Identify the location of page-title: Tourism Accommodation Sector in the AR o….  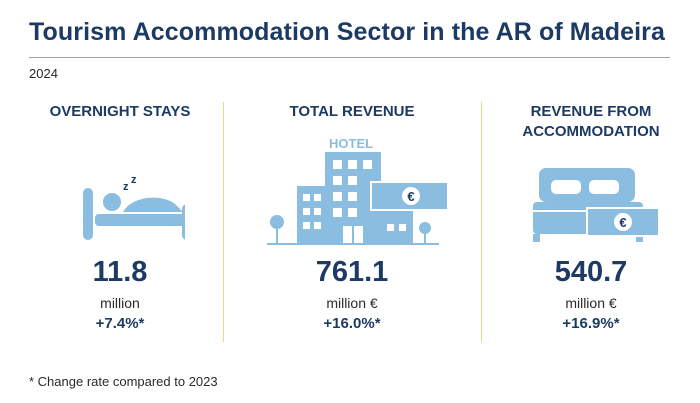
(347, 32).